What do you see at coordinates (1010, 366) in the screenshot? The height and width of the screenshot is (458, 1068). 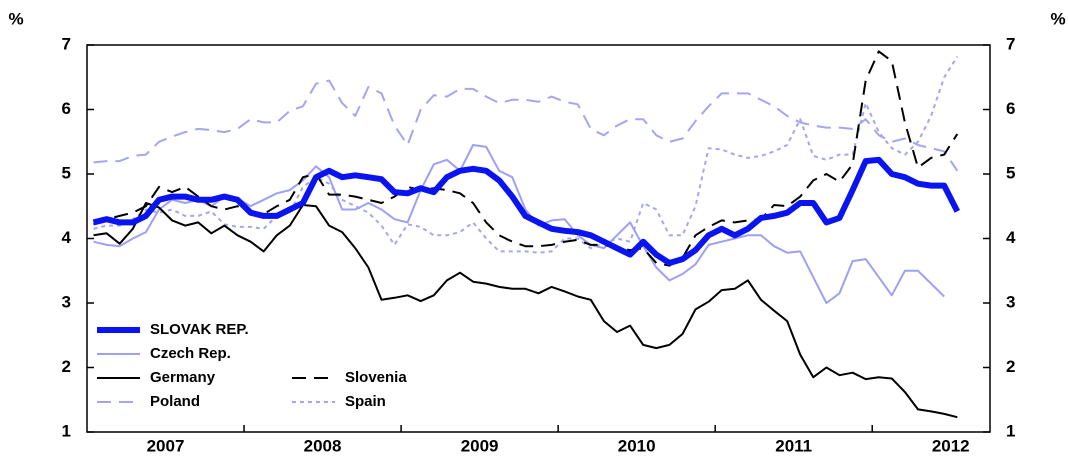 I see `y-tick-label-right: 2` at bounding box center [1010, 366].